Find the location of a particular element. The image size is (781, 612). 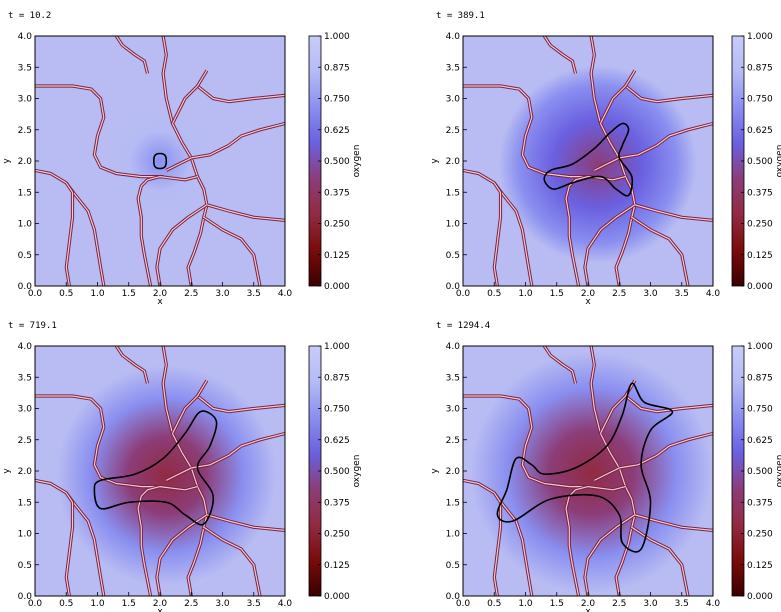

colorbar-tick-label: 0.750 is located at coordinates (760, 410).